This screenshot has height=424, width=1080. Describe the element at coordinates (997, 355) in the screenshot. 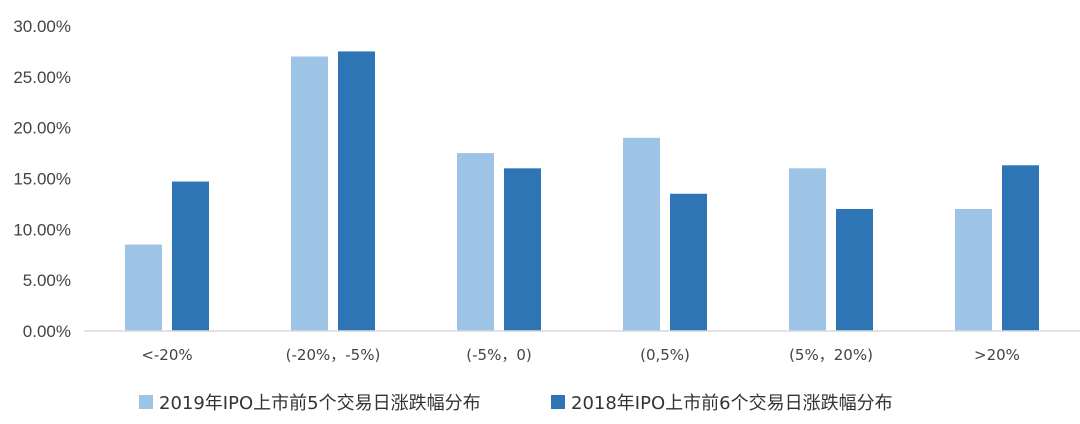

I see `x-tick-label: >20%` at that location.